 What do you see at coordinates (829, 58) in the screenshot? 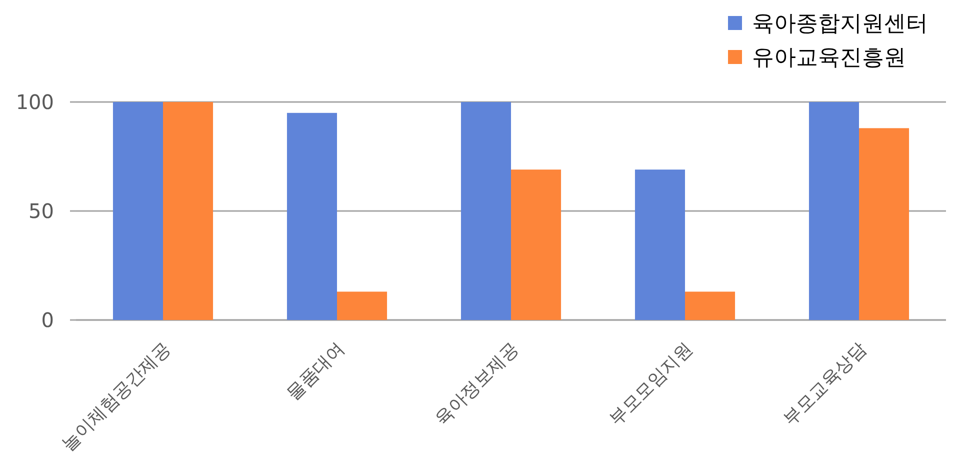
I see `legend-label: 유아교육진흥원` at bounding box center [829, 58].